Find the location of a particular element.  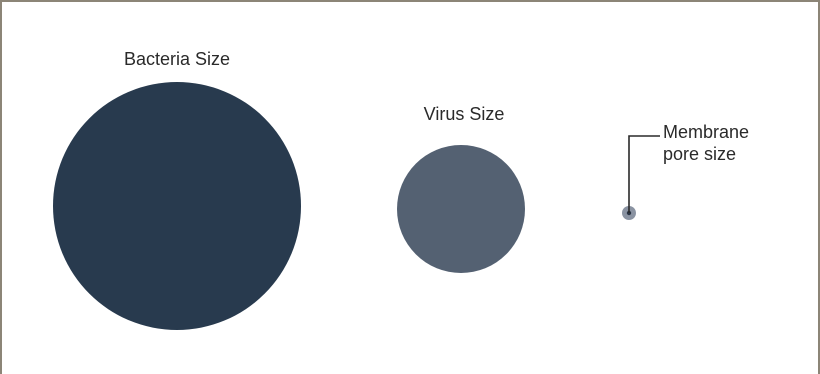

virus-circle is located at coordinates (461, 209).